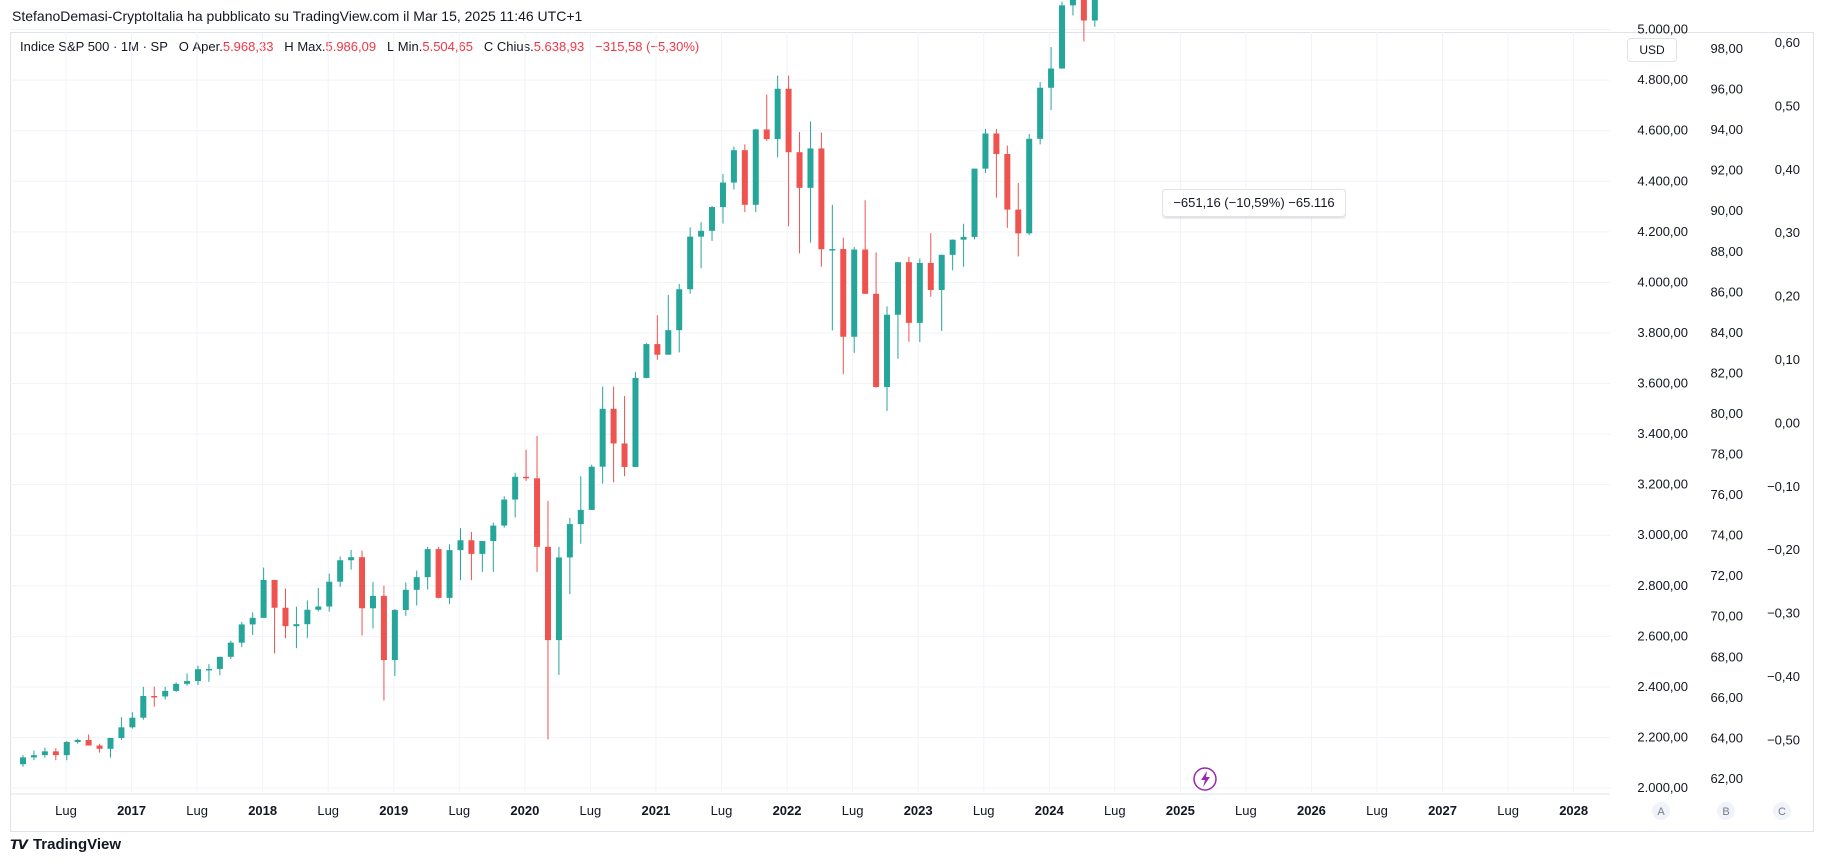 Image resolution: width=1824 pixels, height=865 pixels. Describe the element at coordinates (1662, 180) in the screenshot. I see `price-axis-tick: 4.400,00` at that location.